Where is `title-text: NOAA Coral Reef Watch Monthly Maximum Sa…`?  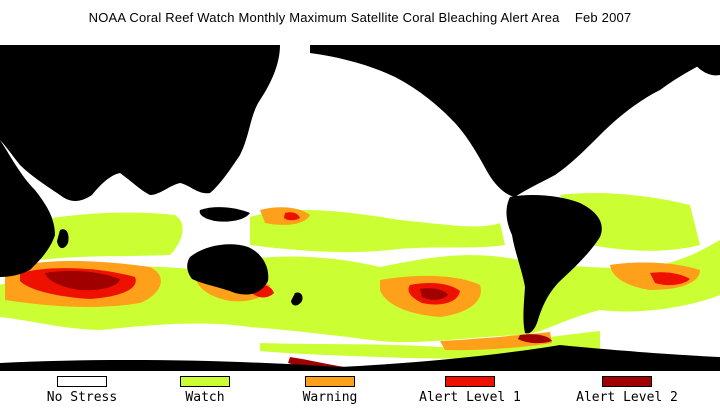 title-text: NOAA Coral Reef Watch Monthly Maximum Sa… is located at coordinates (324, 17).